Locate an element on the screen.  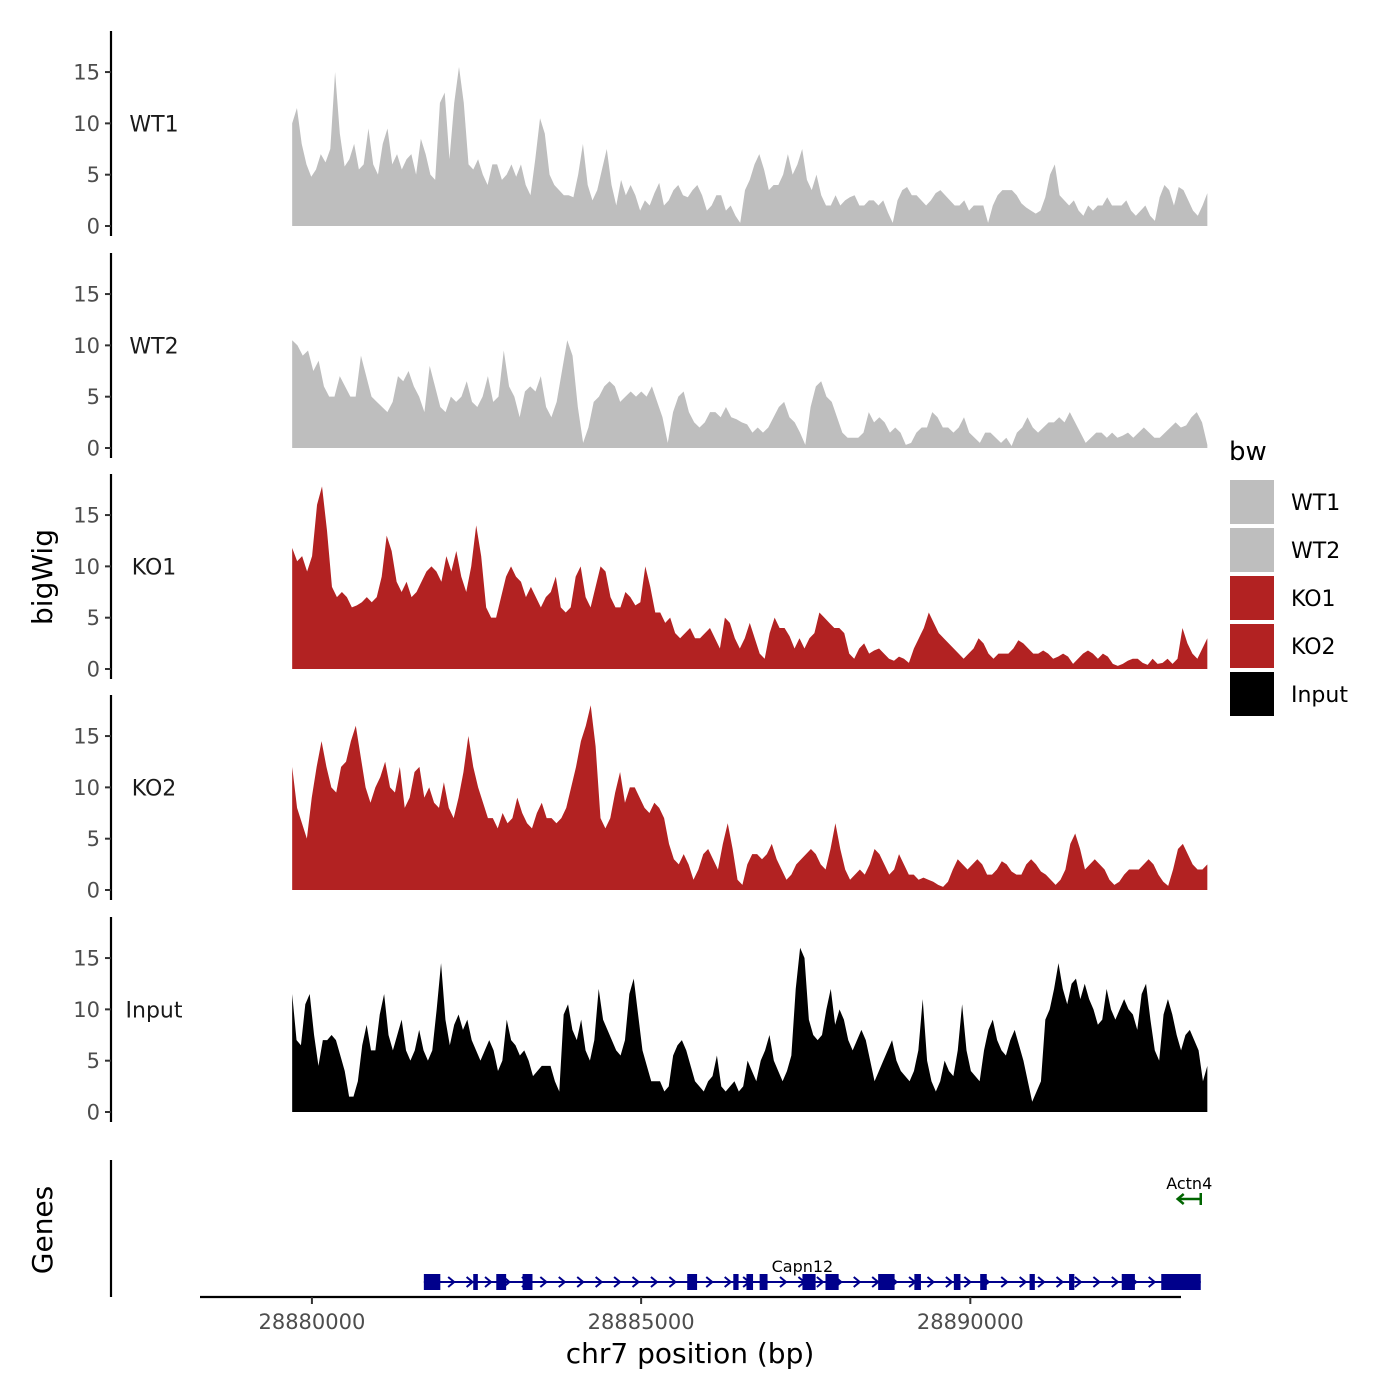
legend-label-wt2: WT2 is located at coordinates (1315, 551).